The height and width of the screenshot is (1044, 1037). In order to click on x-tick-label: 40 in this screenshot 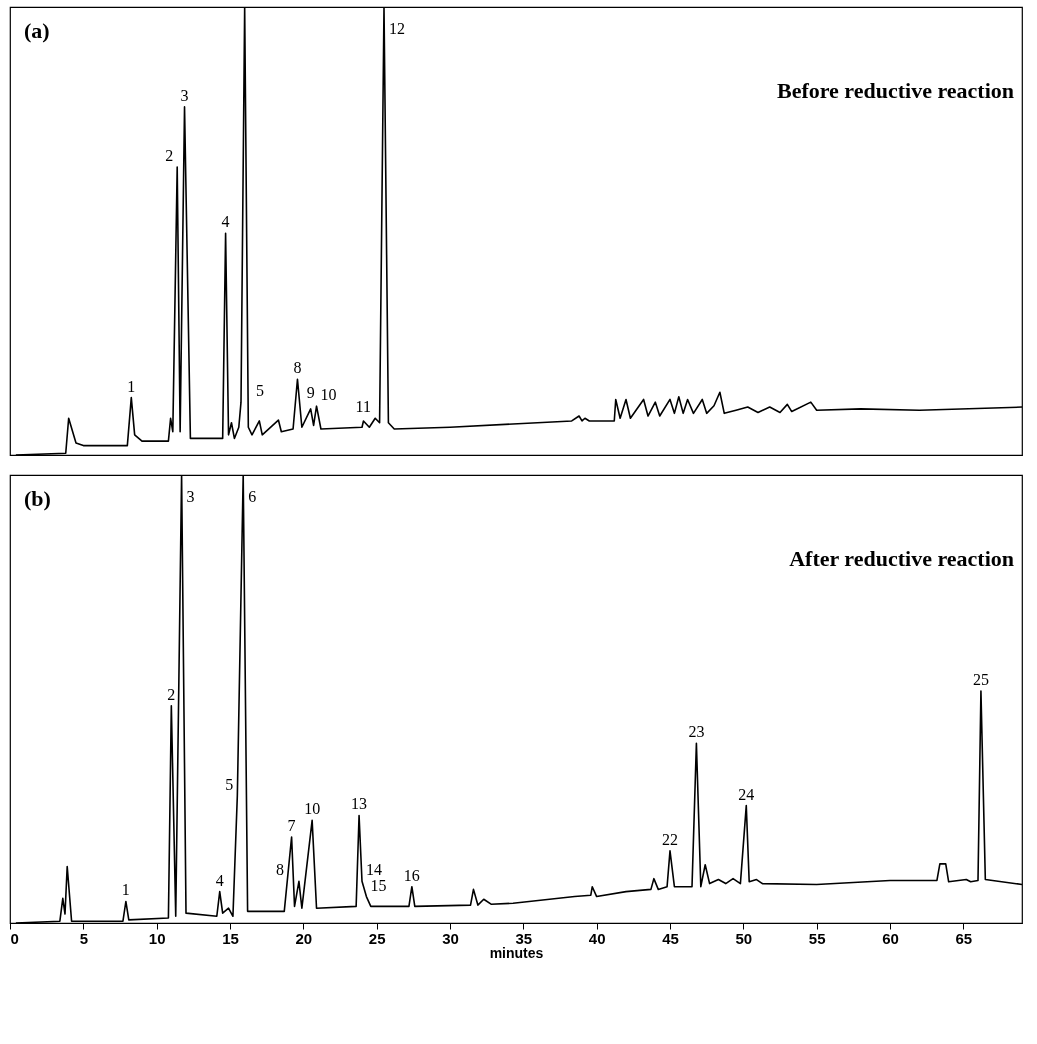, I will do `click(597, 938)`.